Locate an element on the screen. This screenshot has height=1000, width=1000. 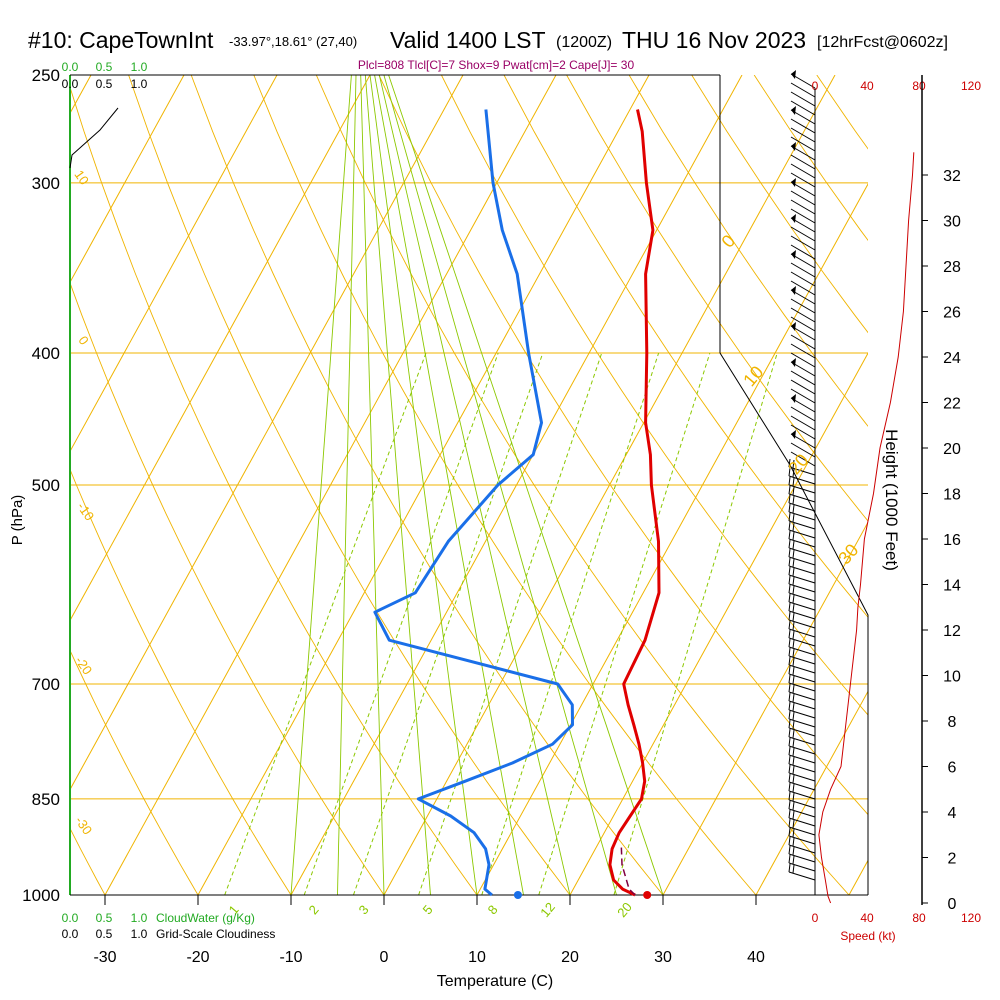
speed-tick-label-top: 120 is located at coordinates (971, 86).